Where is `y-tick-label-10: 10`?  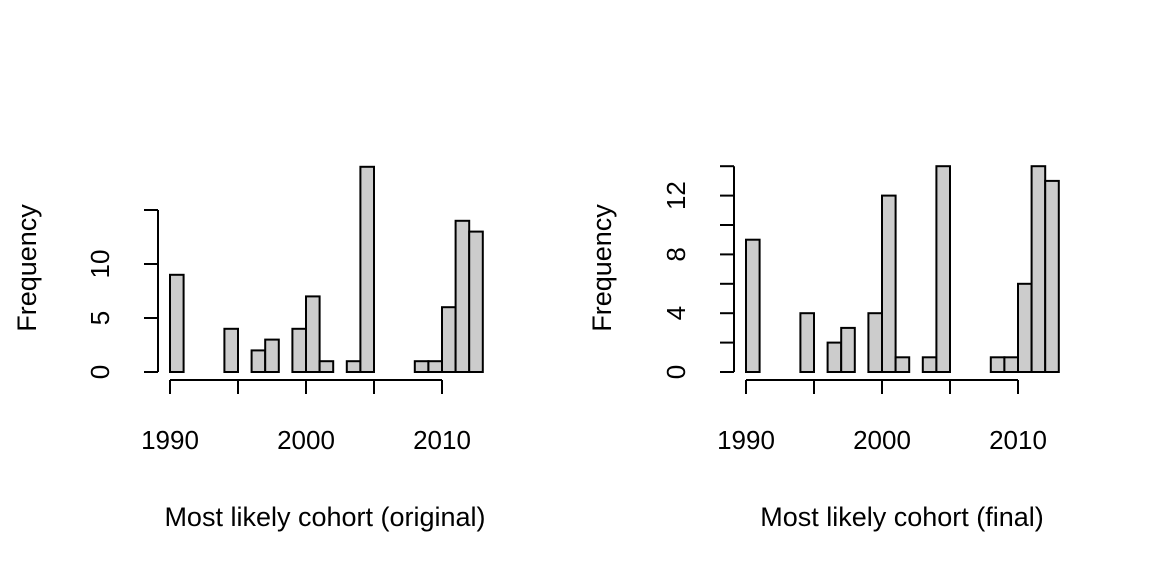 y-tick-label-10: 10 is located at coordinates (100, 264).